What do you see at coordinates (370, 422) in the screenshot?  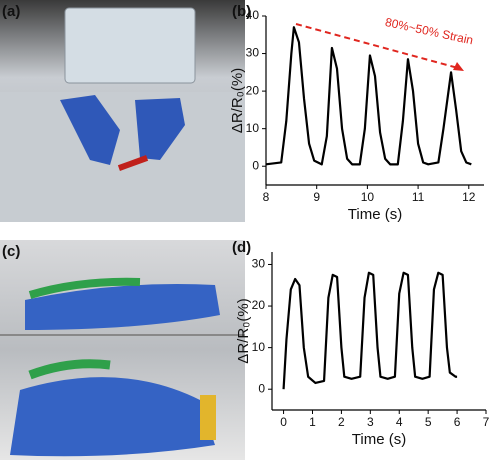 I see `x-tick-label: 3` at bounding box center [370, 422].